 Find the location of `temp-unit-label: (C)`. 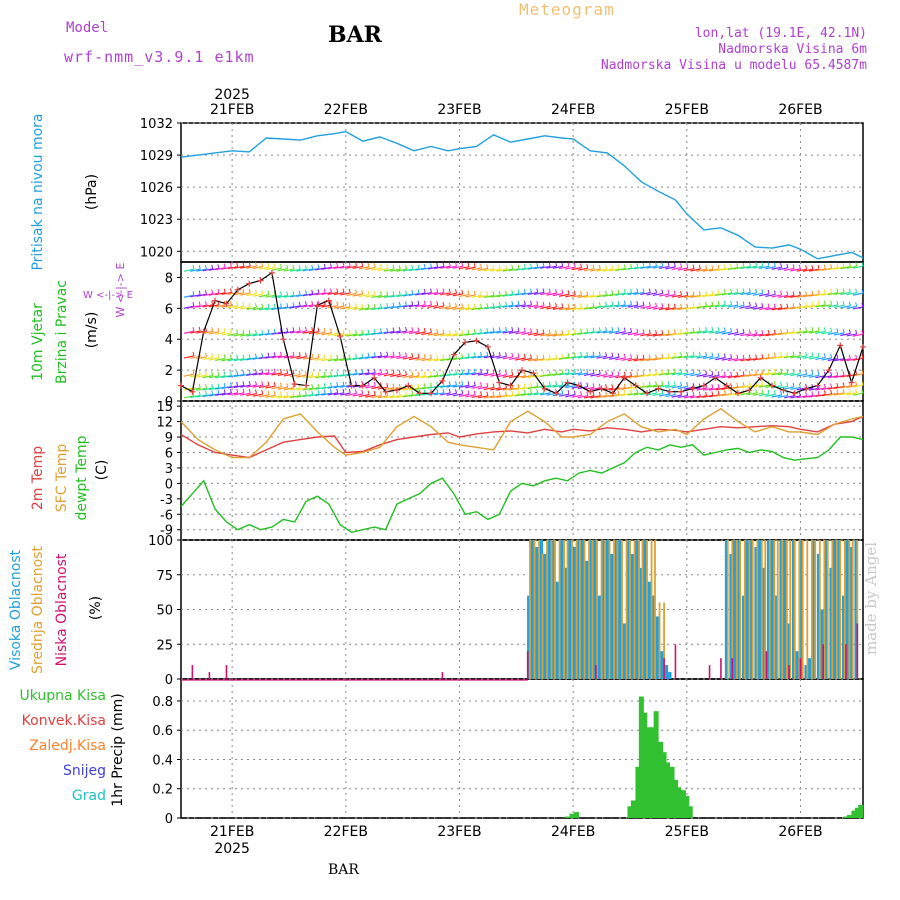

temp-unit-label: (C) is located at coordinates (102, 470).